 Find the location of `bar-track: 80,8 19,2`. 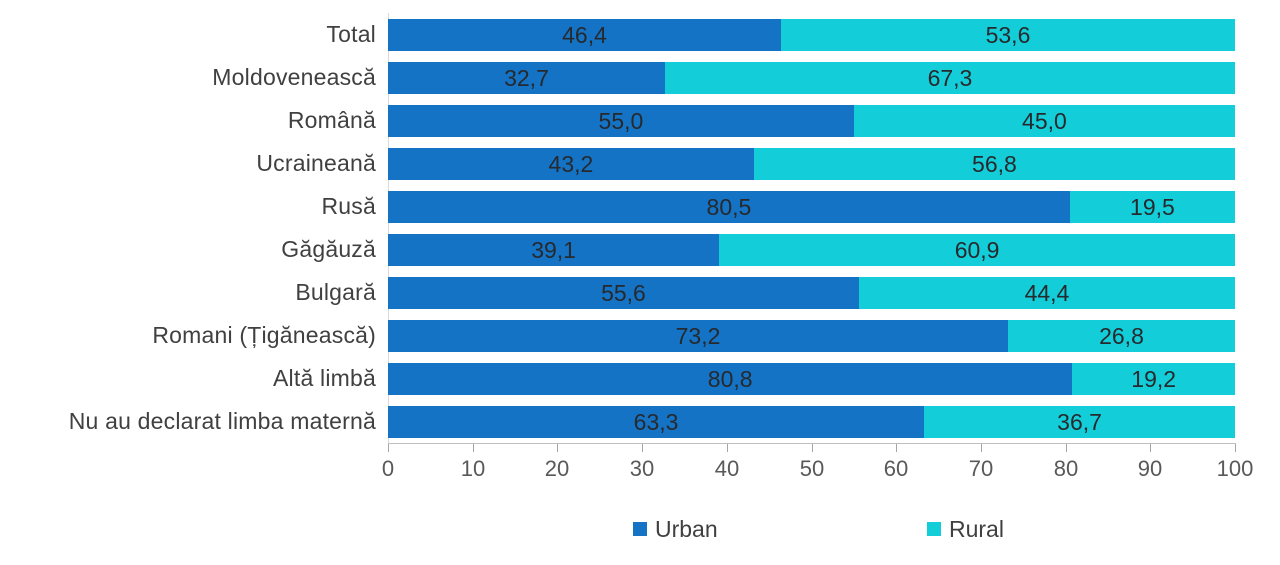

bar-track: 80,8 19,2 is located at coordinates (811, 378).